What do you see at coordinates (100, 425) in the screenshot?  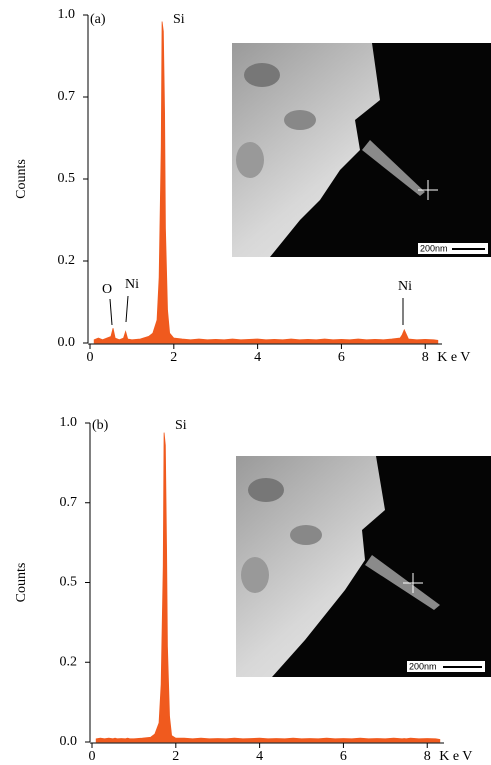 I see `panel-label: (b)` at bounding box center [100, 425].